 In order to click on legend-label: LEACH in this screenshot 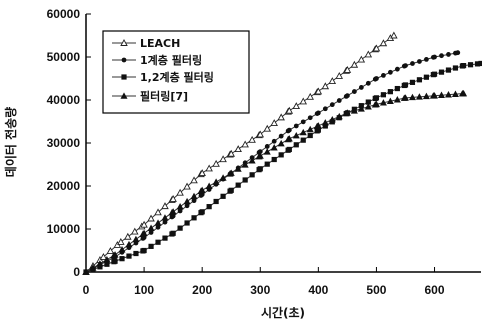, I will do `click(160, 43)`.